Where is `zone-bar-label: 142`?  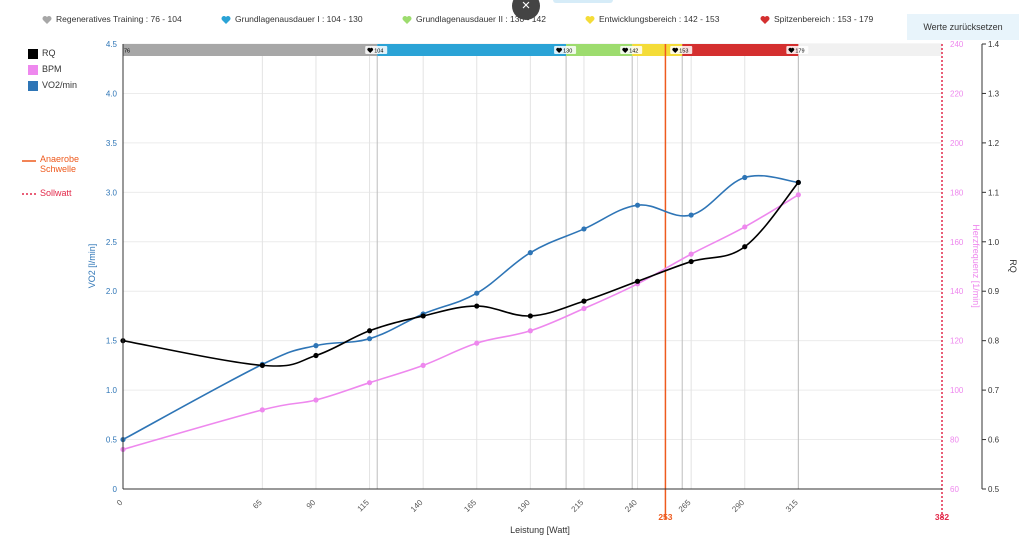
zone-bar-label: 142 is located at coordinates (633, 52).